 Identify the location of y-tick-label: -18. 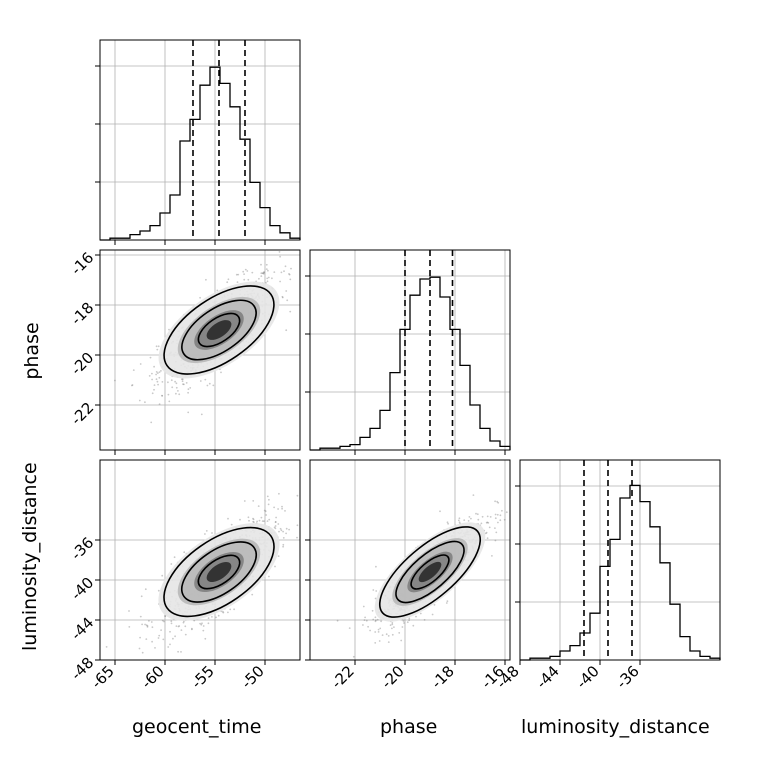
(82, 314).